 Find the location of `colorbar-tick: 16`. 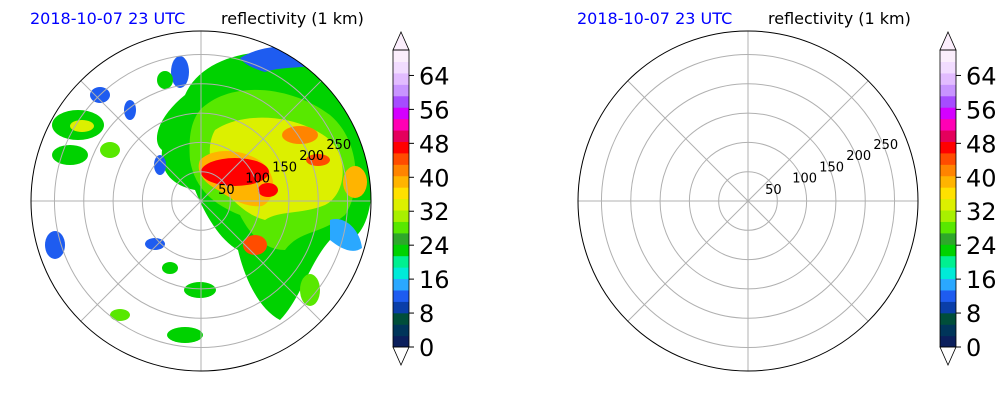

colorbar-tick: 16 is located at coordinates (981, 280).